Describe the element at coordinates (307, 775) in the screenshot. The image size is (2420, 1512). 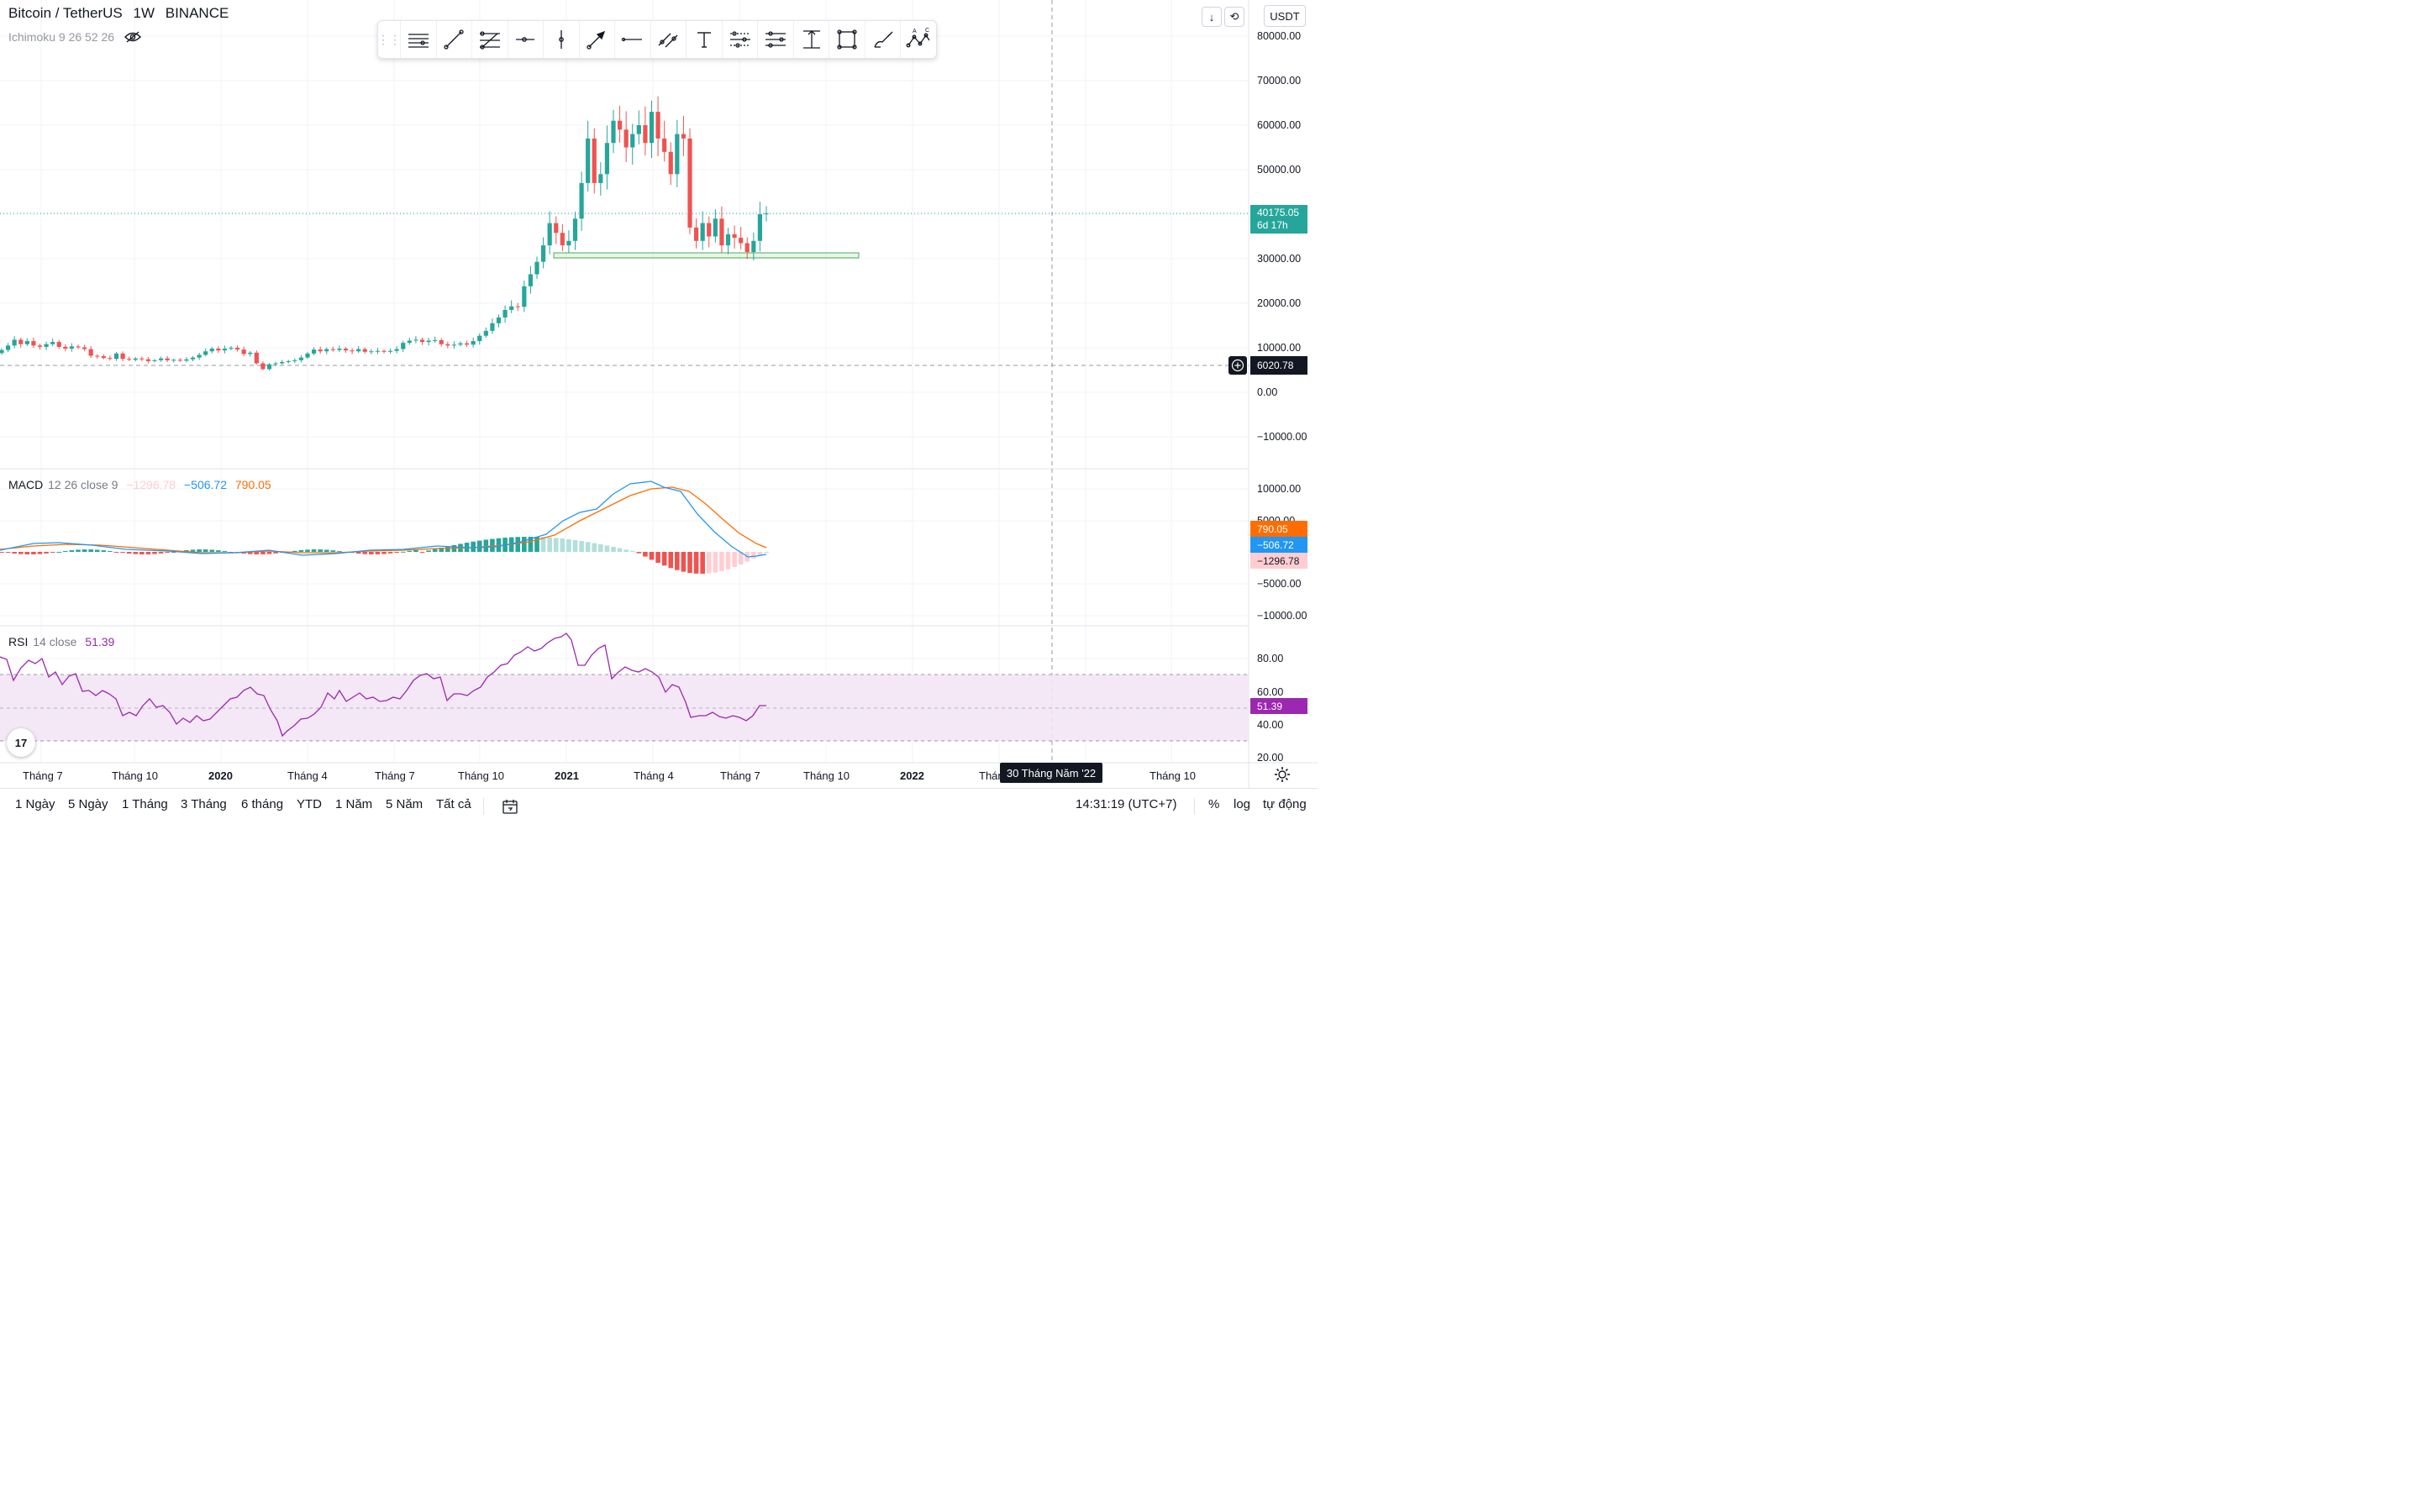
I see `time-tick: Tháng 4` at that location.